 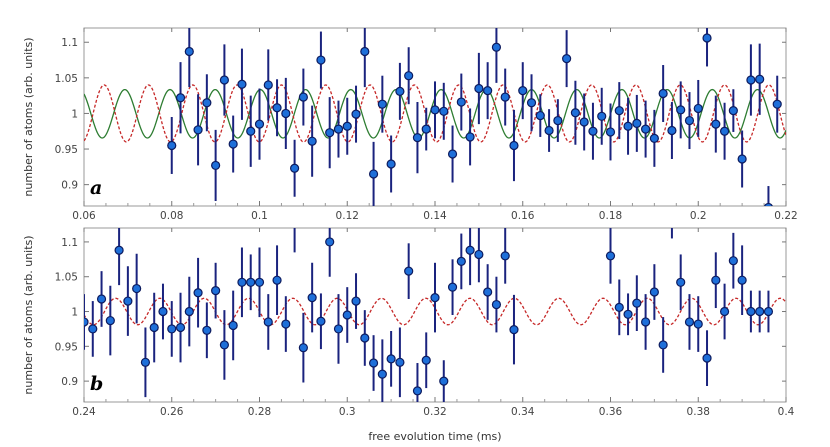 I want to click on x-tick-label: 0.1, so click(x=259, y=216).